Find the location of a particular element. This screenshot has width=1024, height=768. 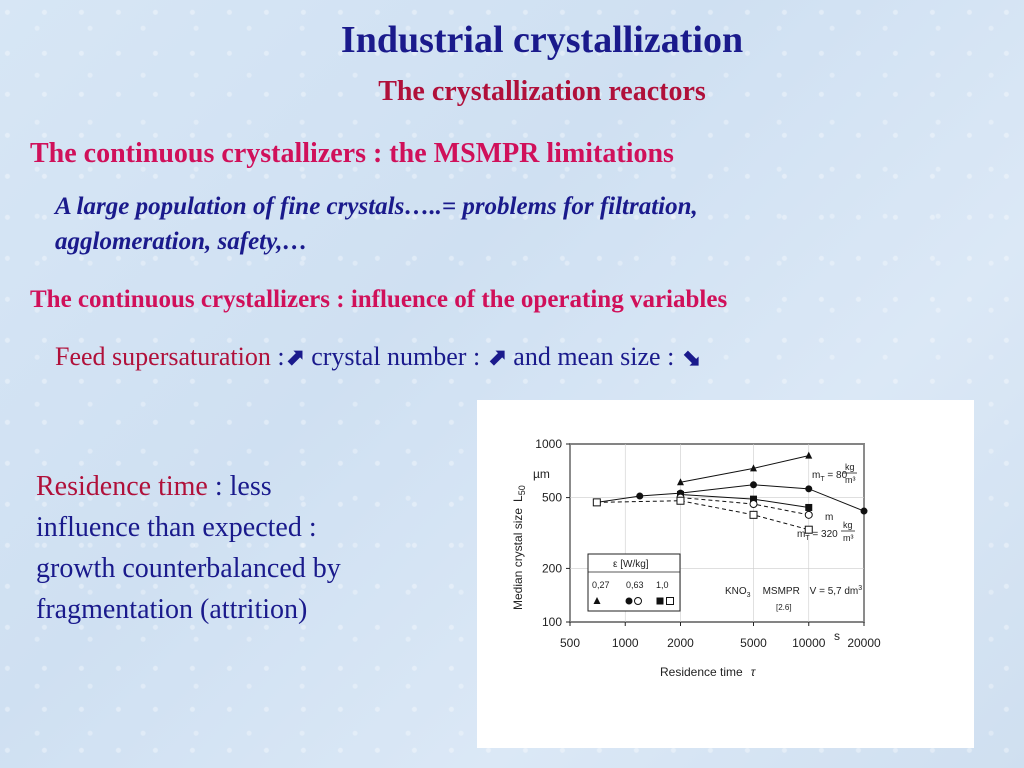

legend-value: 0,63 is located at coordinates (635, 585).